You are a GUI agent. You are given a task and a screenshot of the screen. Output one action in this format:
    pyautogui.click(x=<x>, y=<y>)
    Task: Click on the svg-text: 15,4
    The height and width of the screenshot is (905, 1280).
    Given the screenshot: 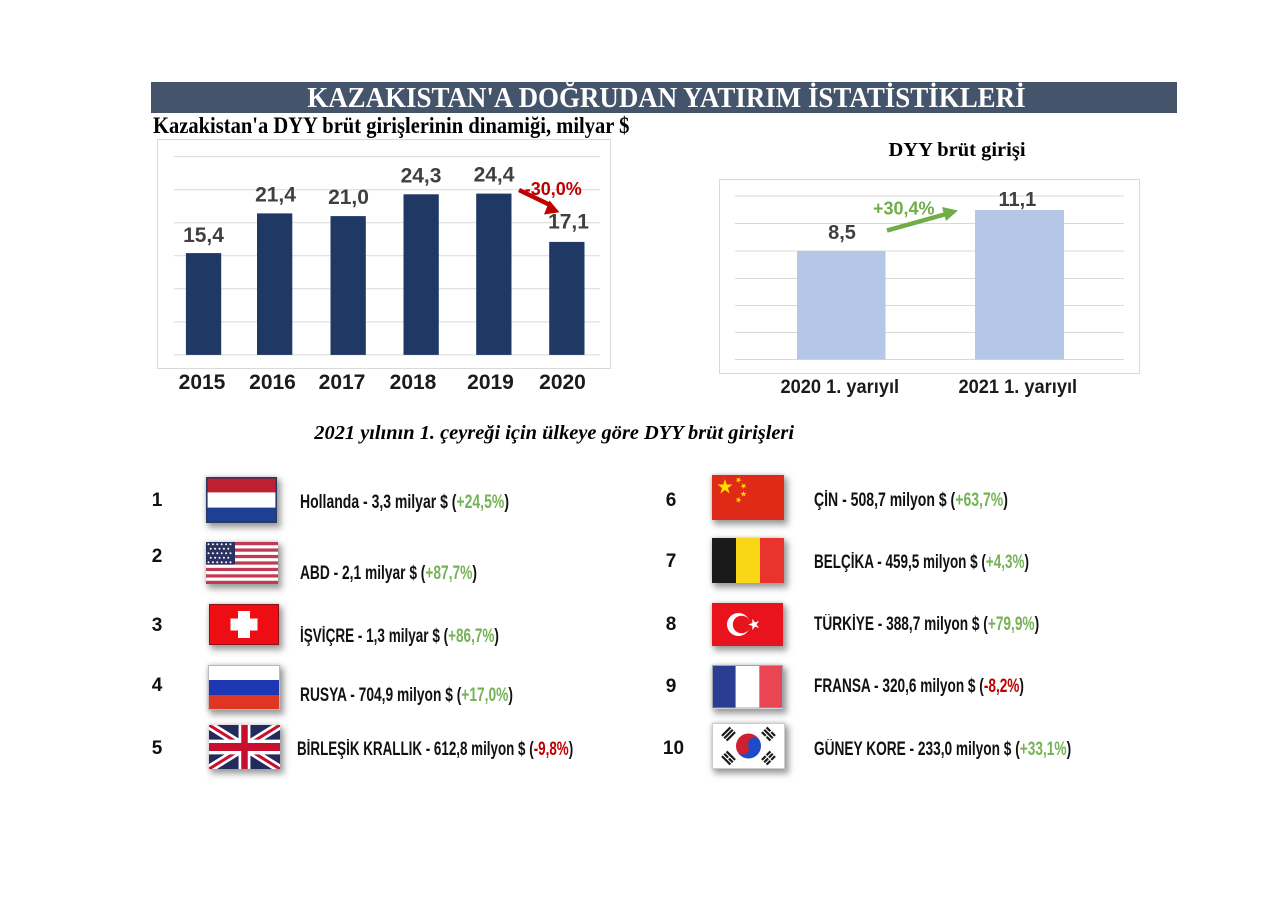 What is the action you would take?
    pyautogui.click(x=203, y=235)
    